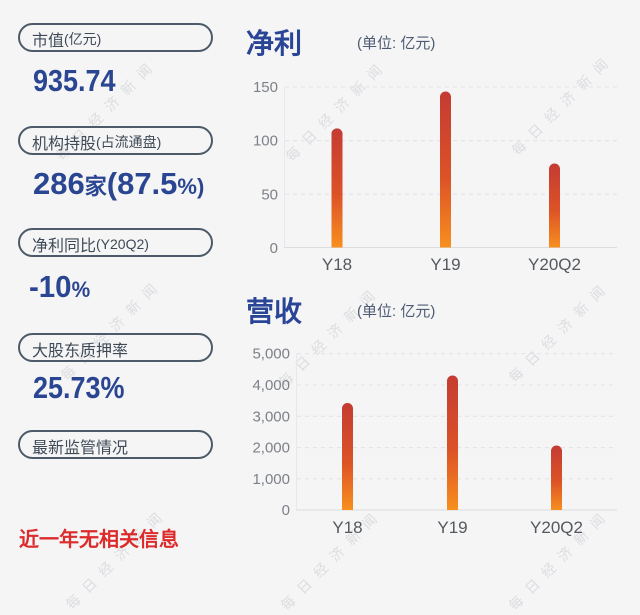 This screenshot has height=615, width=640. What do you see at coordinates (269, 194) in the screenshot?
I see `svg-text: 50` at bounding box center [269, 194].